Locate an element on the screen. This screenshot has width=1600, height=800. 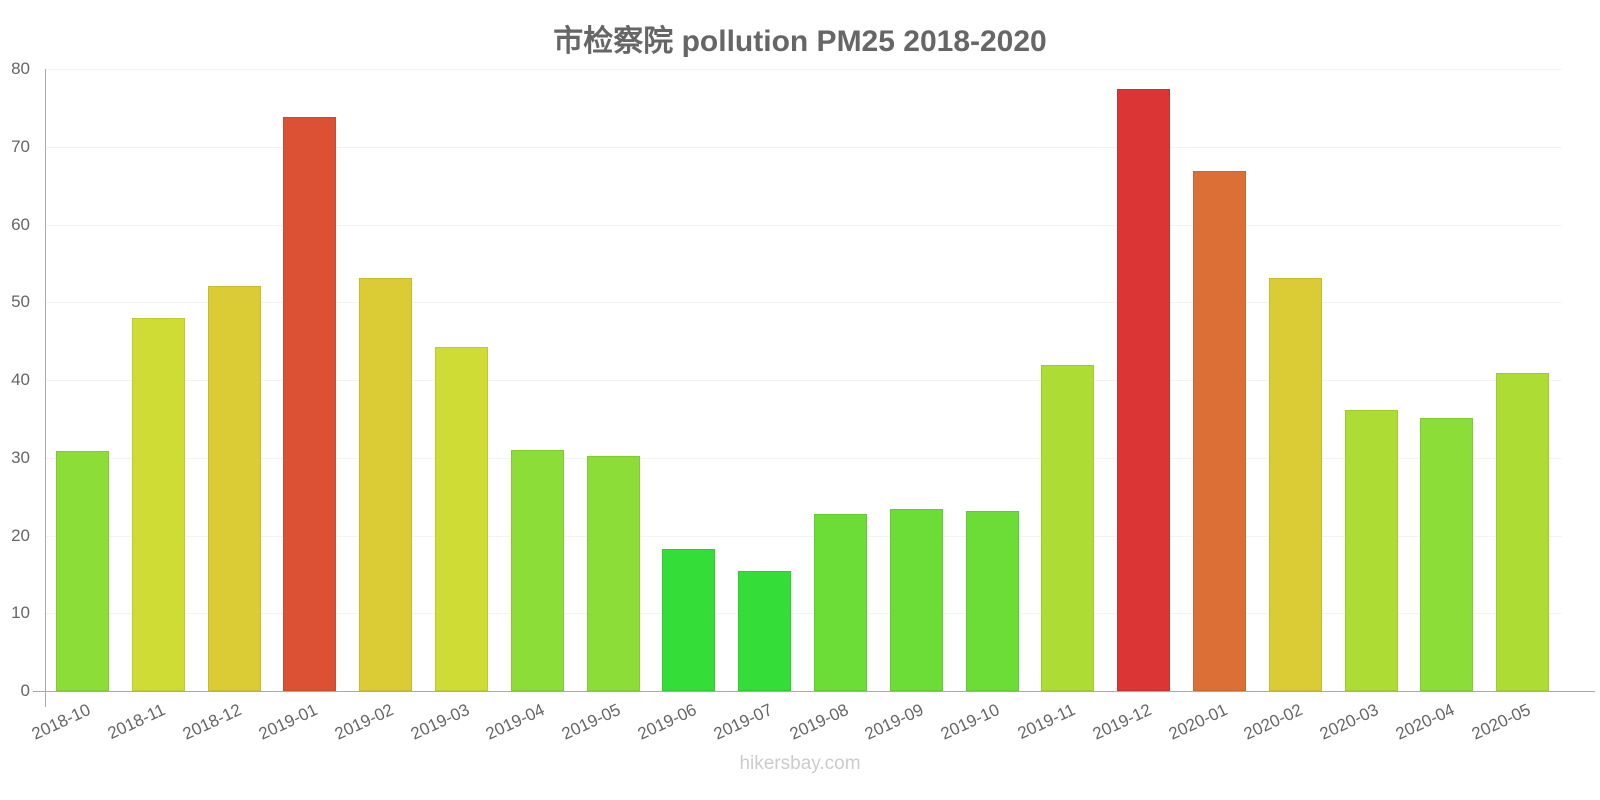
x-tick-label: 2019-09 is located at coordinates (894, 722).